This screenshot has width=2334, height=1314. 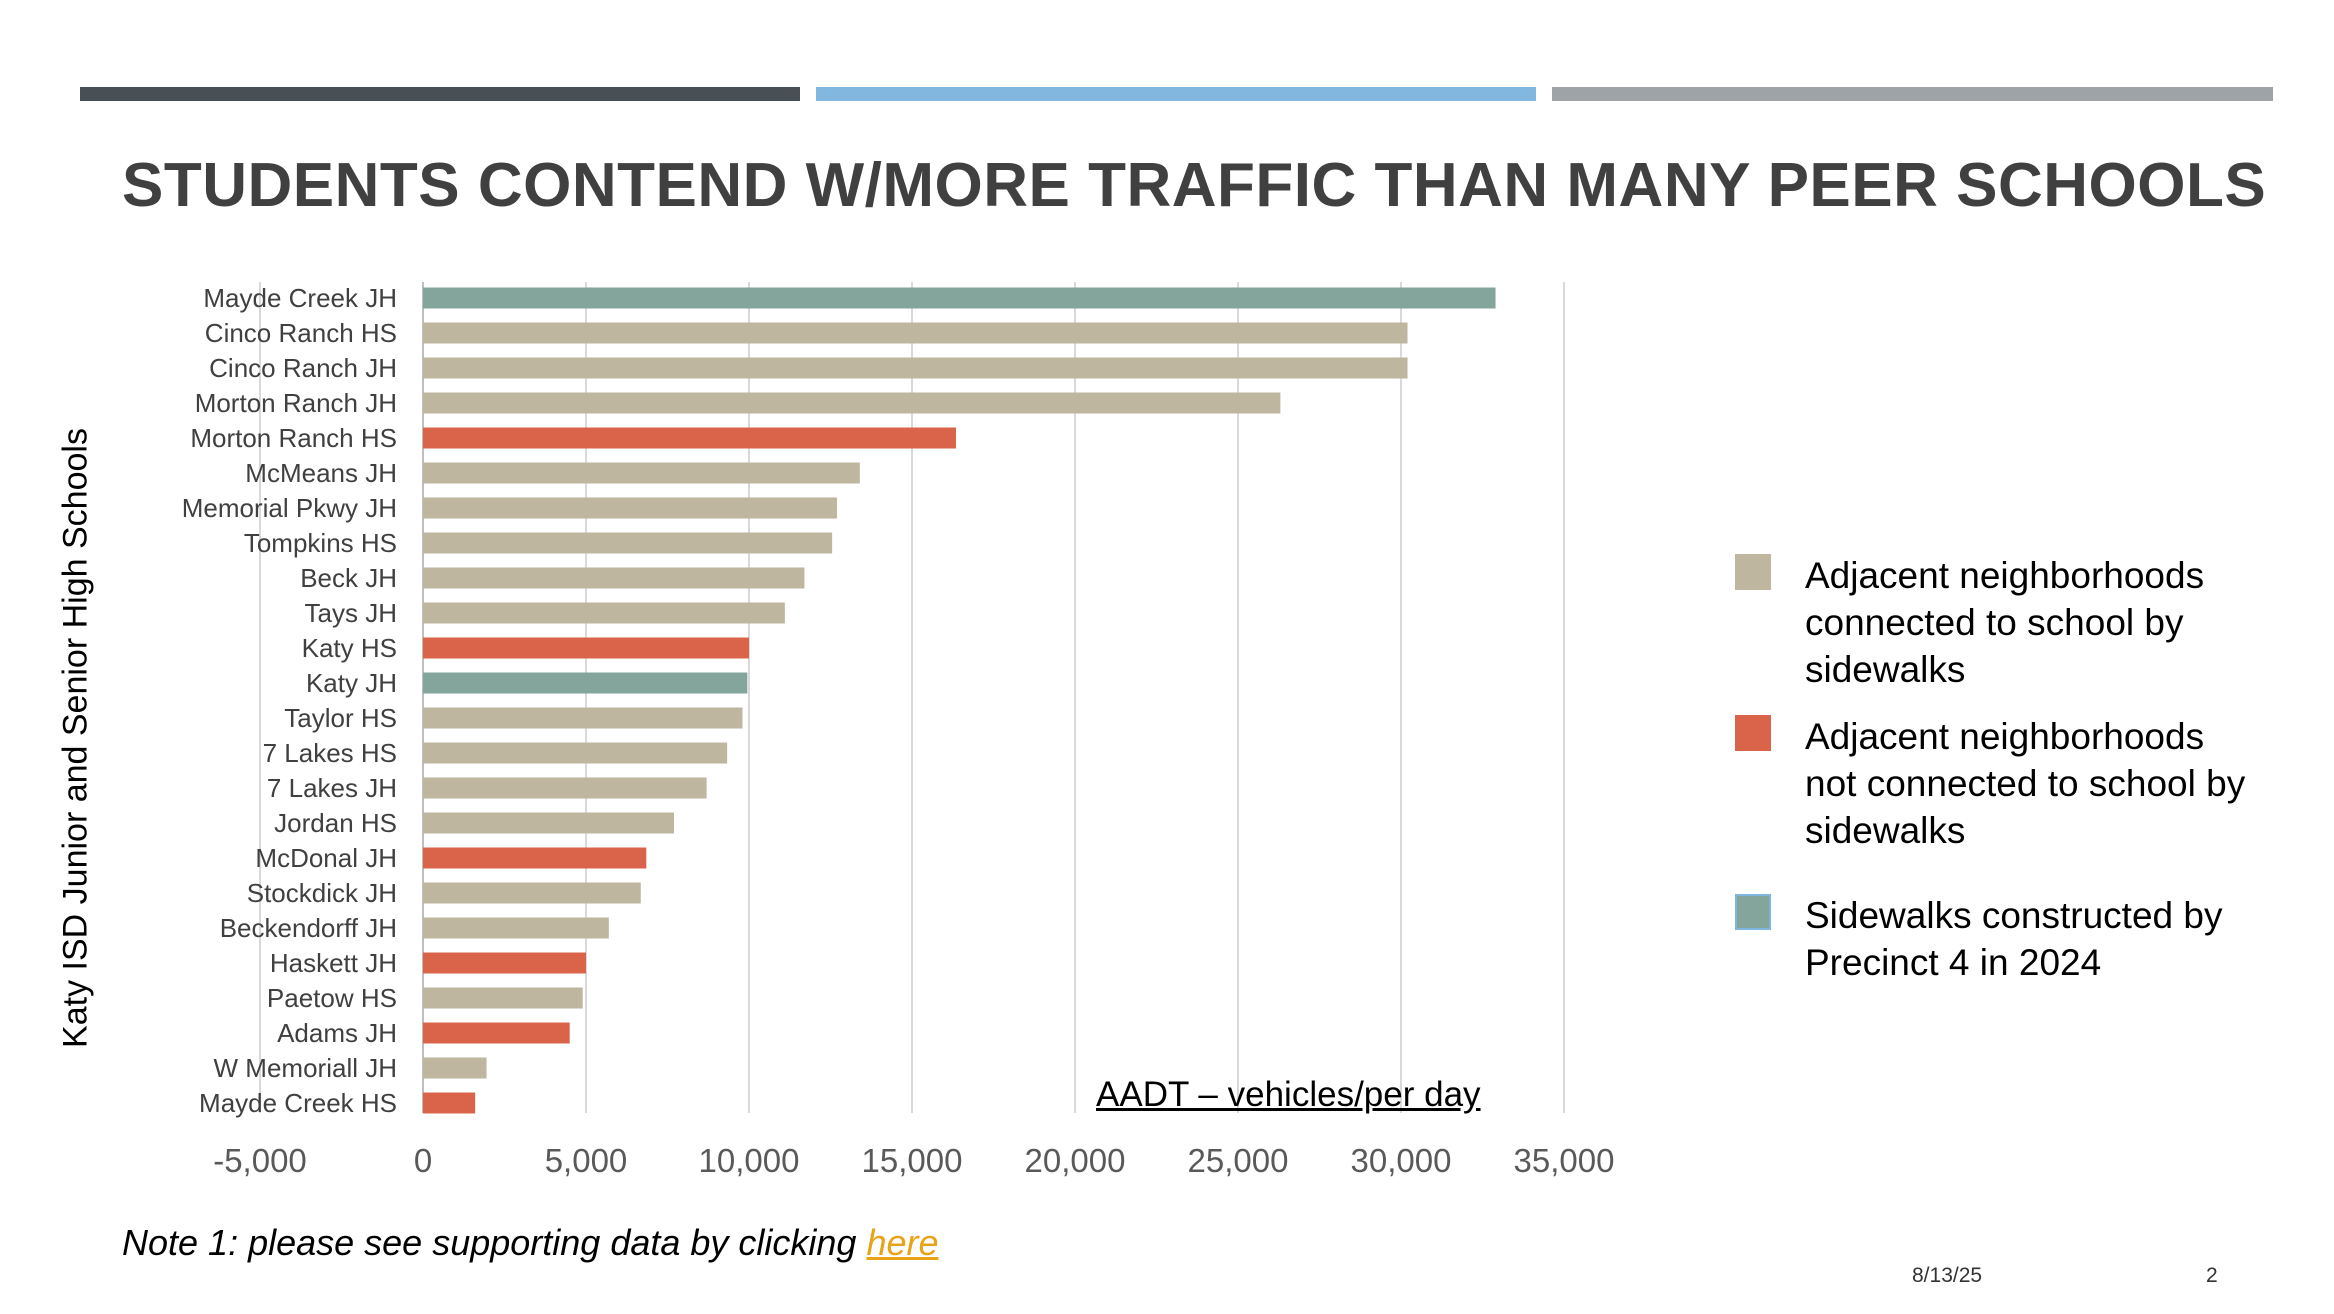 I want to click on y-tick-label: Mayde Creek HS, so click(x=298, y=1103).